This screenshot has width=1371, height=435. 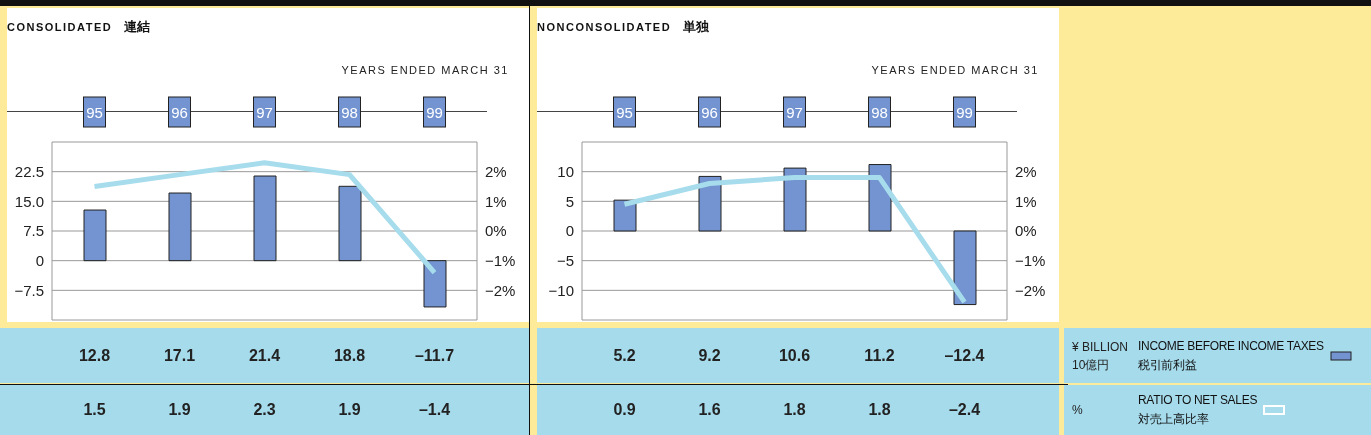 I want to click on data-label: 17.1, so click(x=179, y=355).